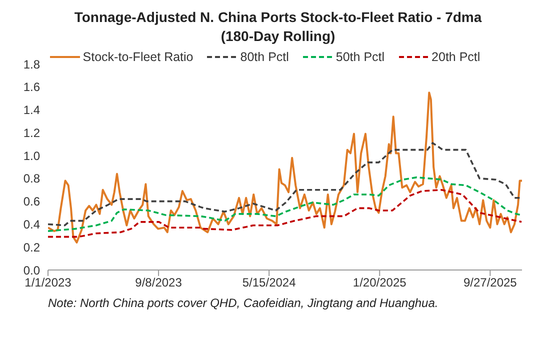  What do you see at coordinates (48, 283) in the screenshot?
I see `x-tick-label: 1/1/2023` at bounding box center [48, 283].